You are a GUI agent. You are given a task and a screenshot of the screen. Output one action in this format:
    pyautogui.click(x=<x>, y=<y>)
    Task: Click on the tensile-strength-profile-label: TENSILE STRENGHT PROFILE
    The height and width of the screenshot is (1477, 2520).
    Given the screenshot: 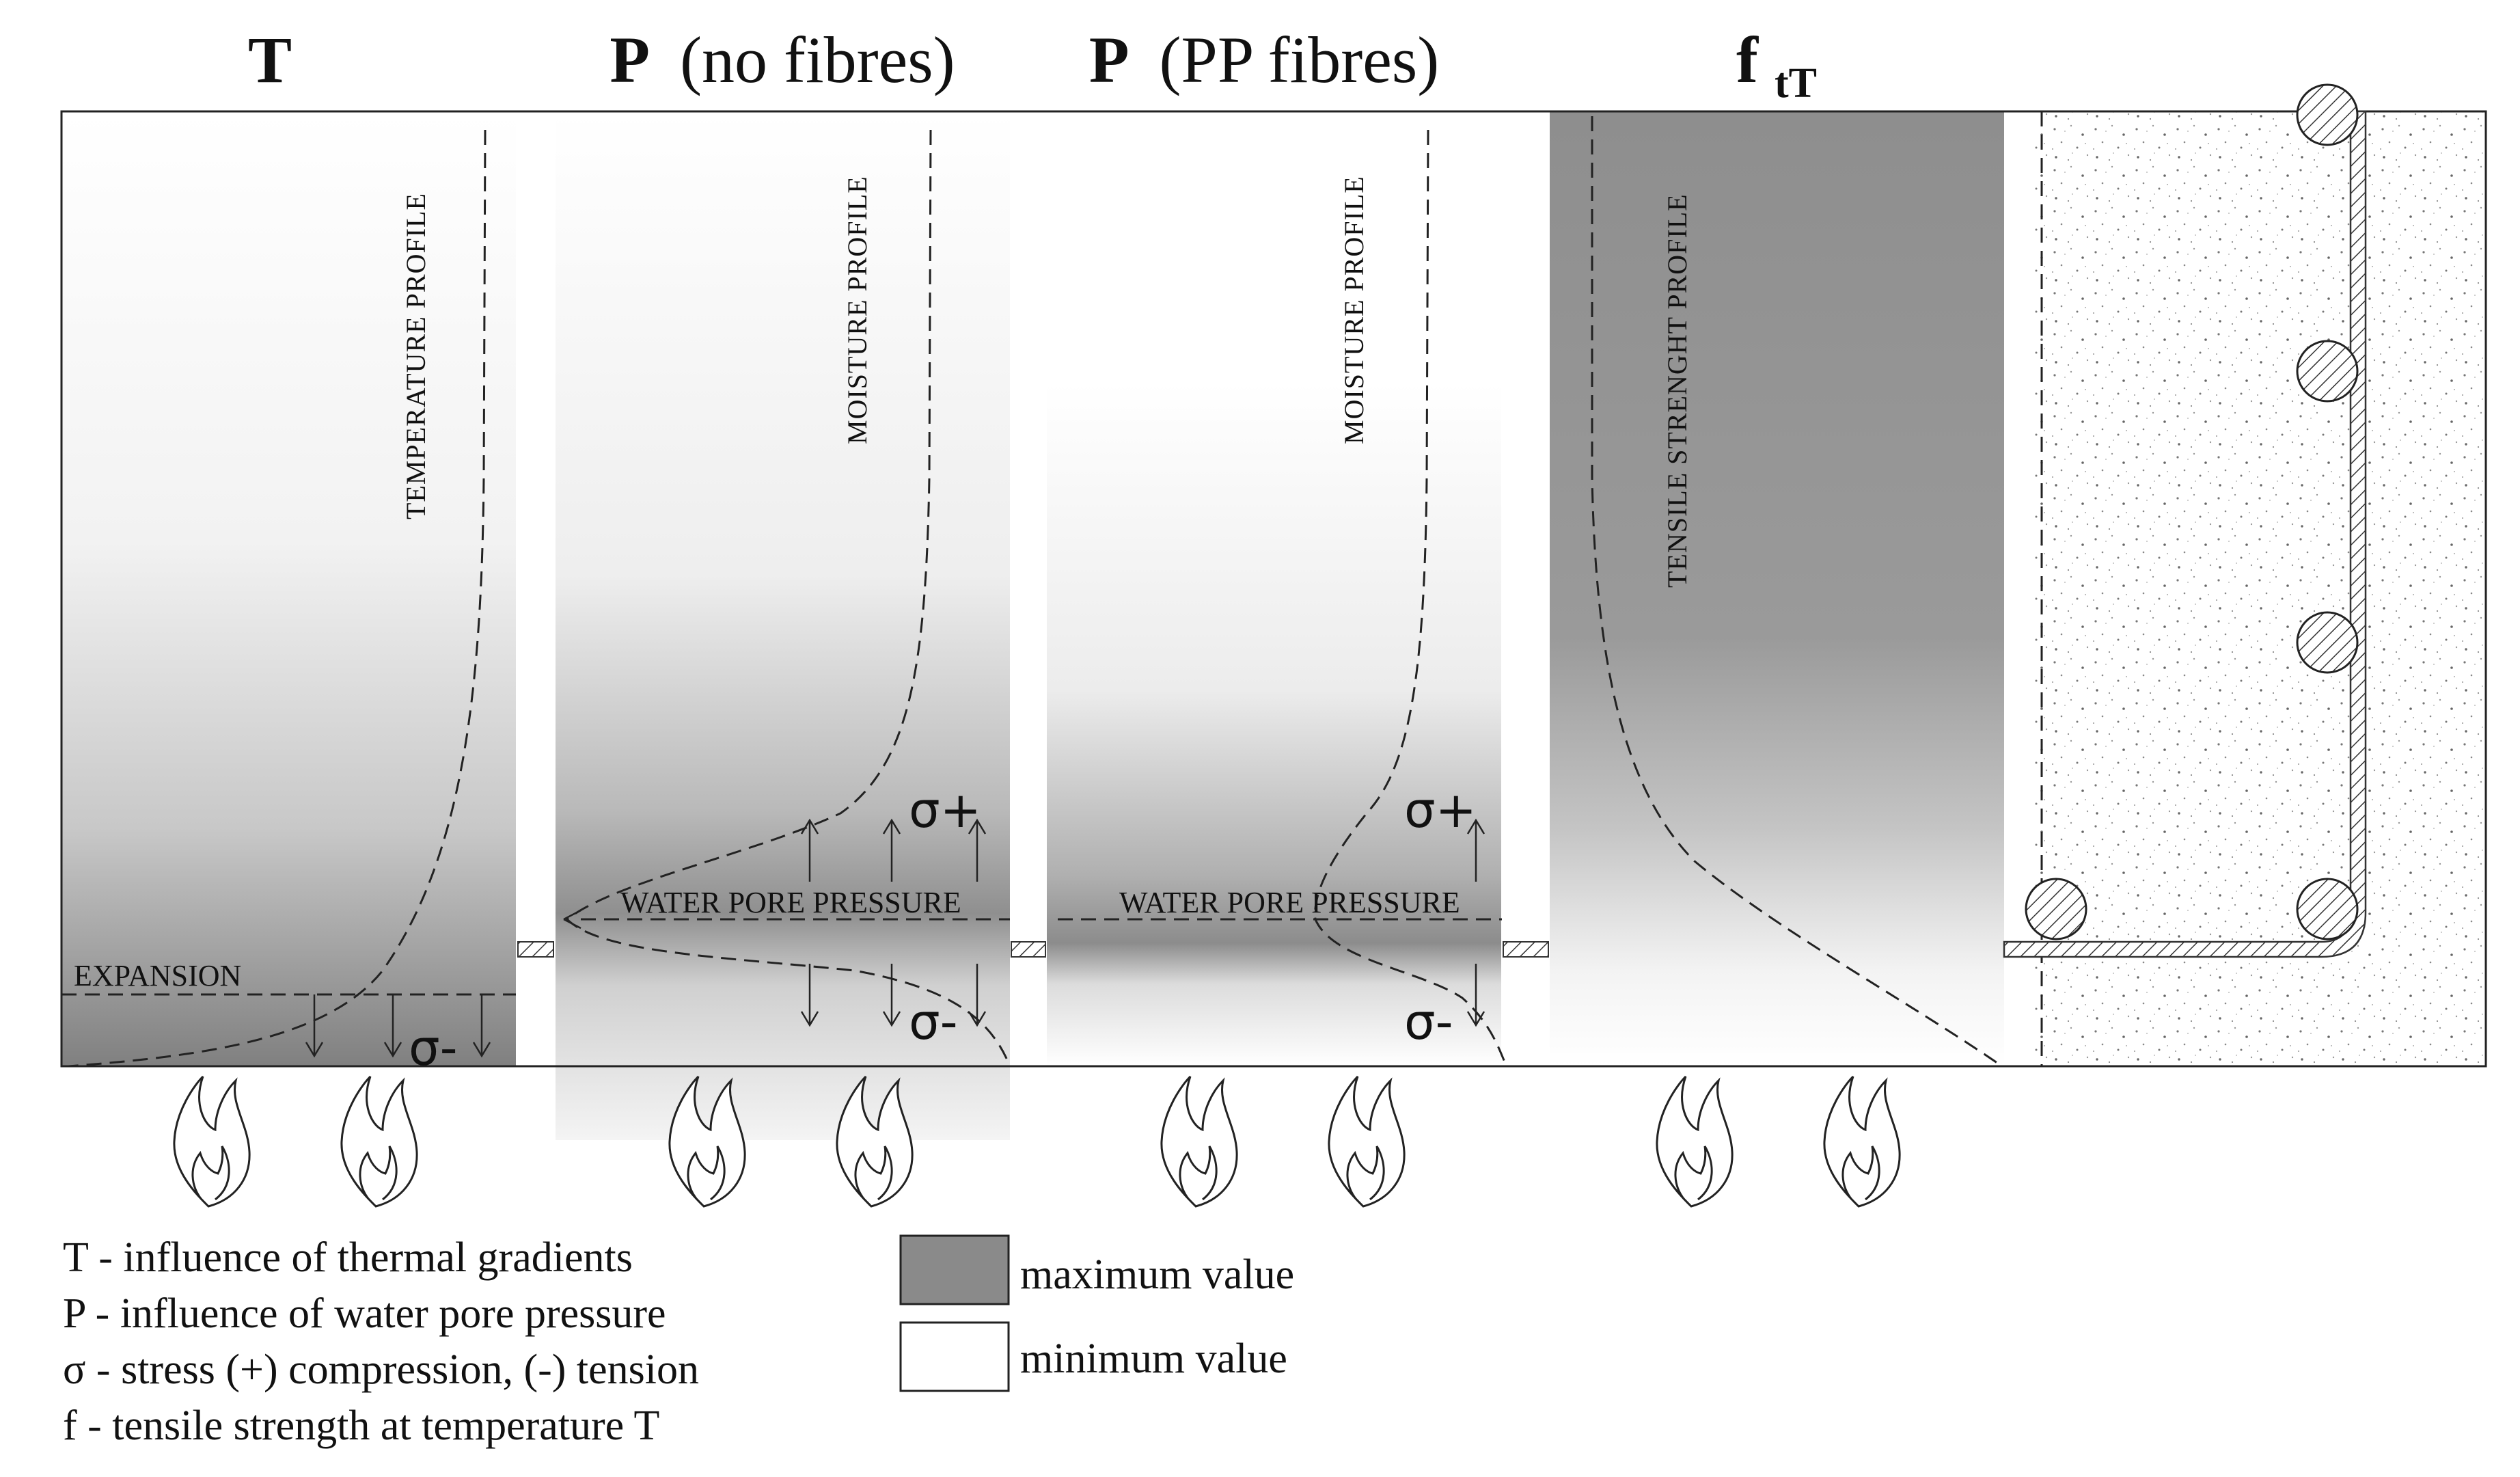 What is the action you would take?
    pyautogui.click(x=1677, y=390)
    